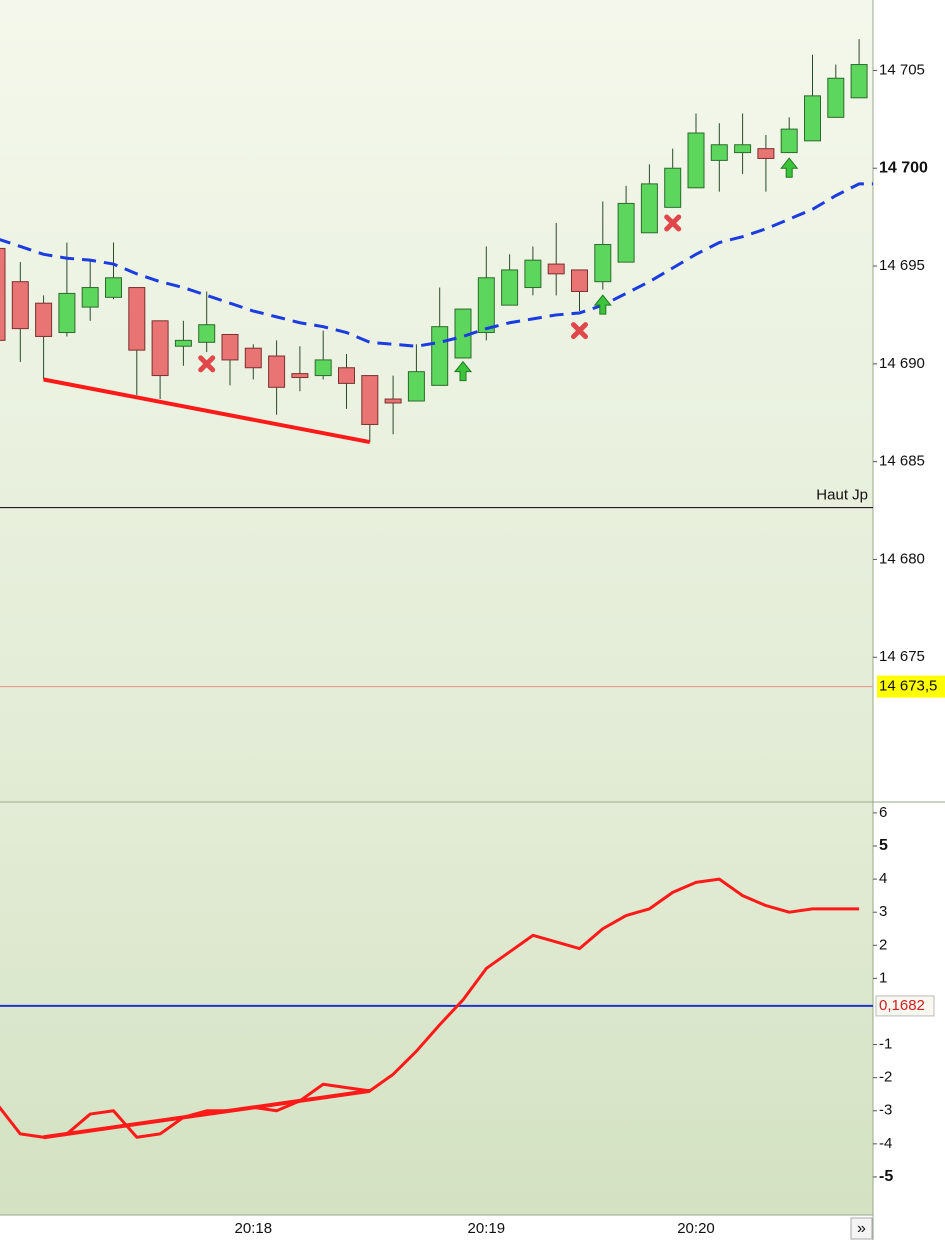 The height and width of the screenshot is (1240, 945). What do you see at coordinates (883, 878) in the screenshot?
I see `y-tick-label: 4` at bounding box center [883, 878].